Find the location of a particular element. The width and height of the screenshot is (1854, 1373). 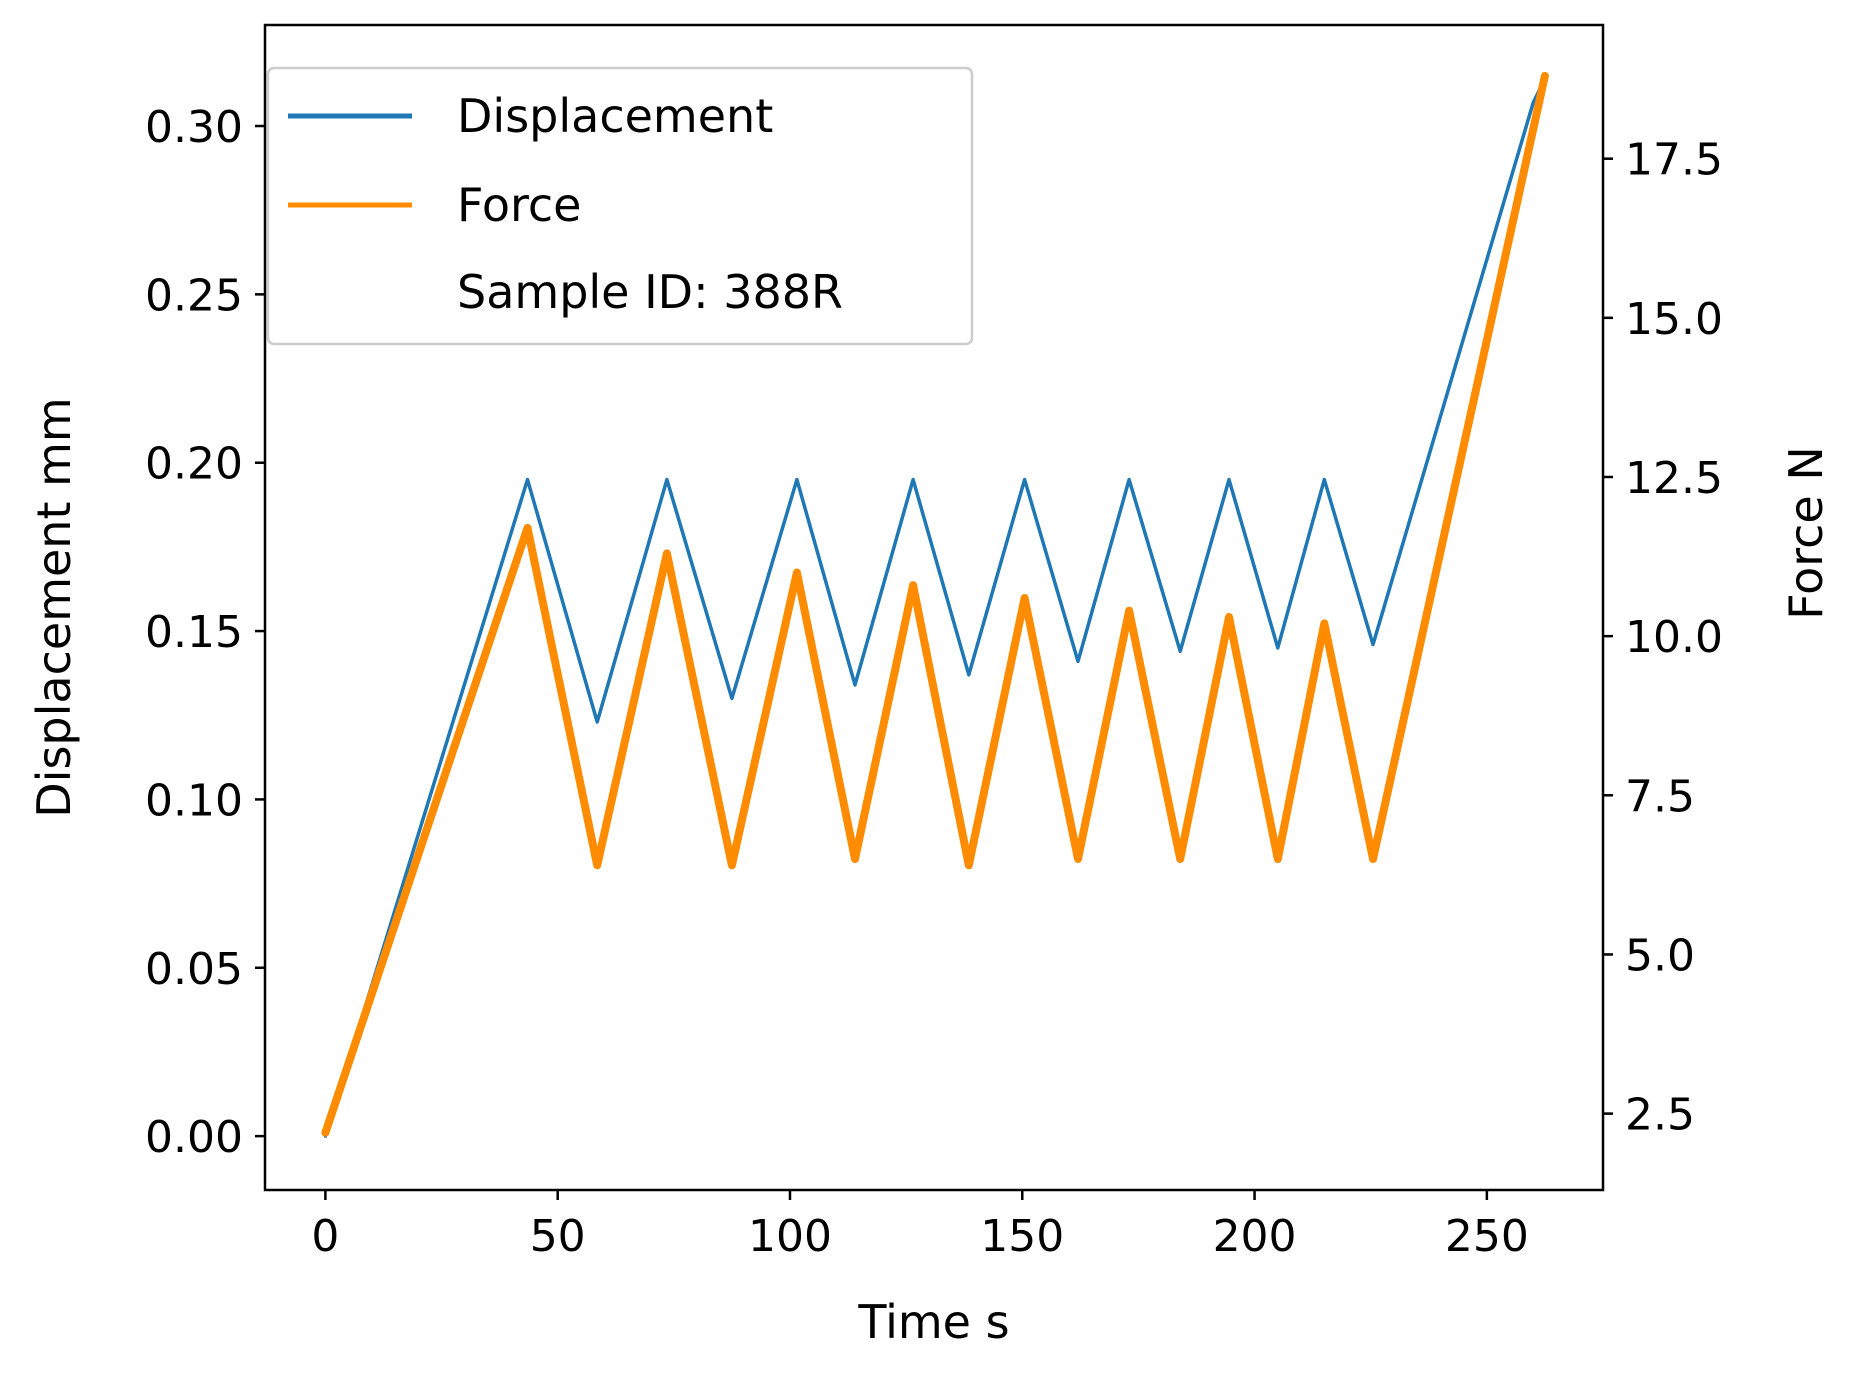

legend: Displacement Force Sample ID: 388R is located at coordinates (620, 206).